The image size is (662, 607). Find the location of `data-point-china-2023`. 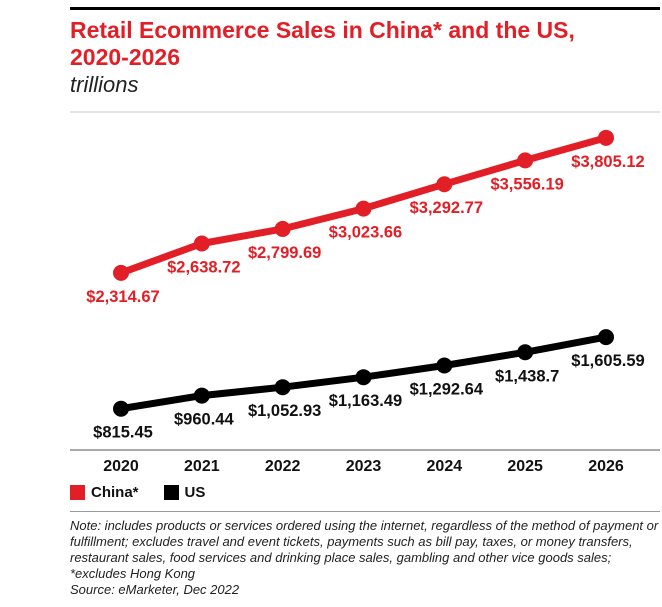

data-point-china-2023 is located at coordinates (363, 208).